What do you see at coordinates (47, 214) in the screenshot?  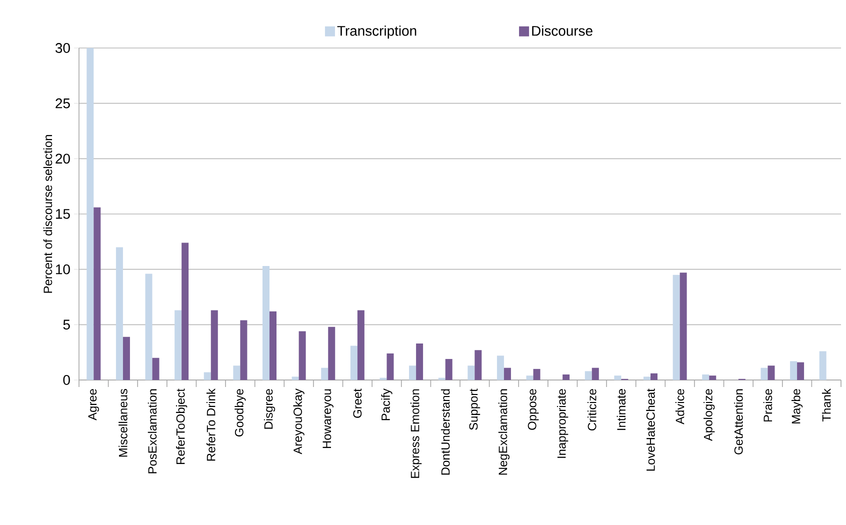 I see `y-axis-title: Percent of discourse selection` at bounding box center [47, 214].